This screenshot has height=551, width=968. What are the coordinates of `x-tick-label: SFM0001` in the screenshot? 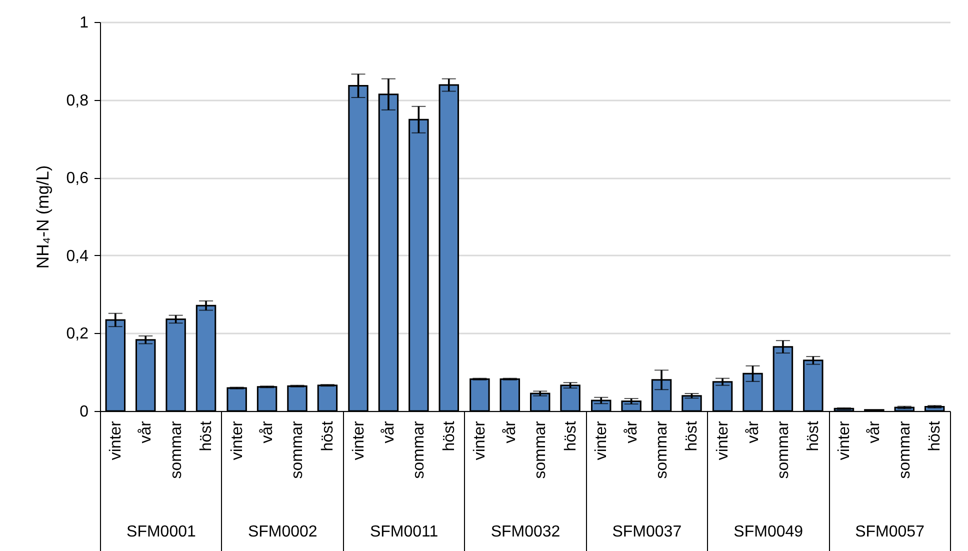 It's located at (161, 532).